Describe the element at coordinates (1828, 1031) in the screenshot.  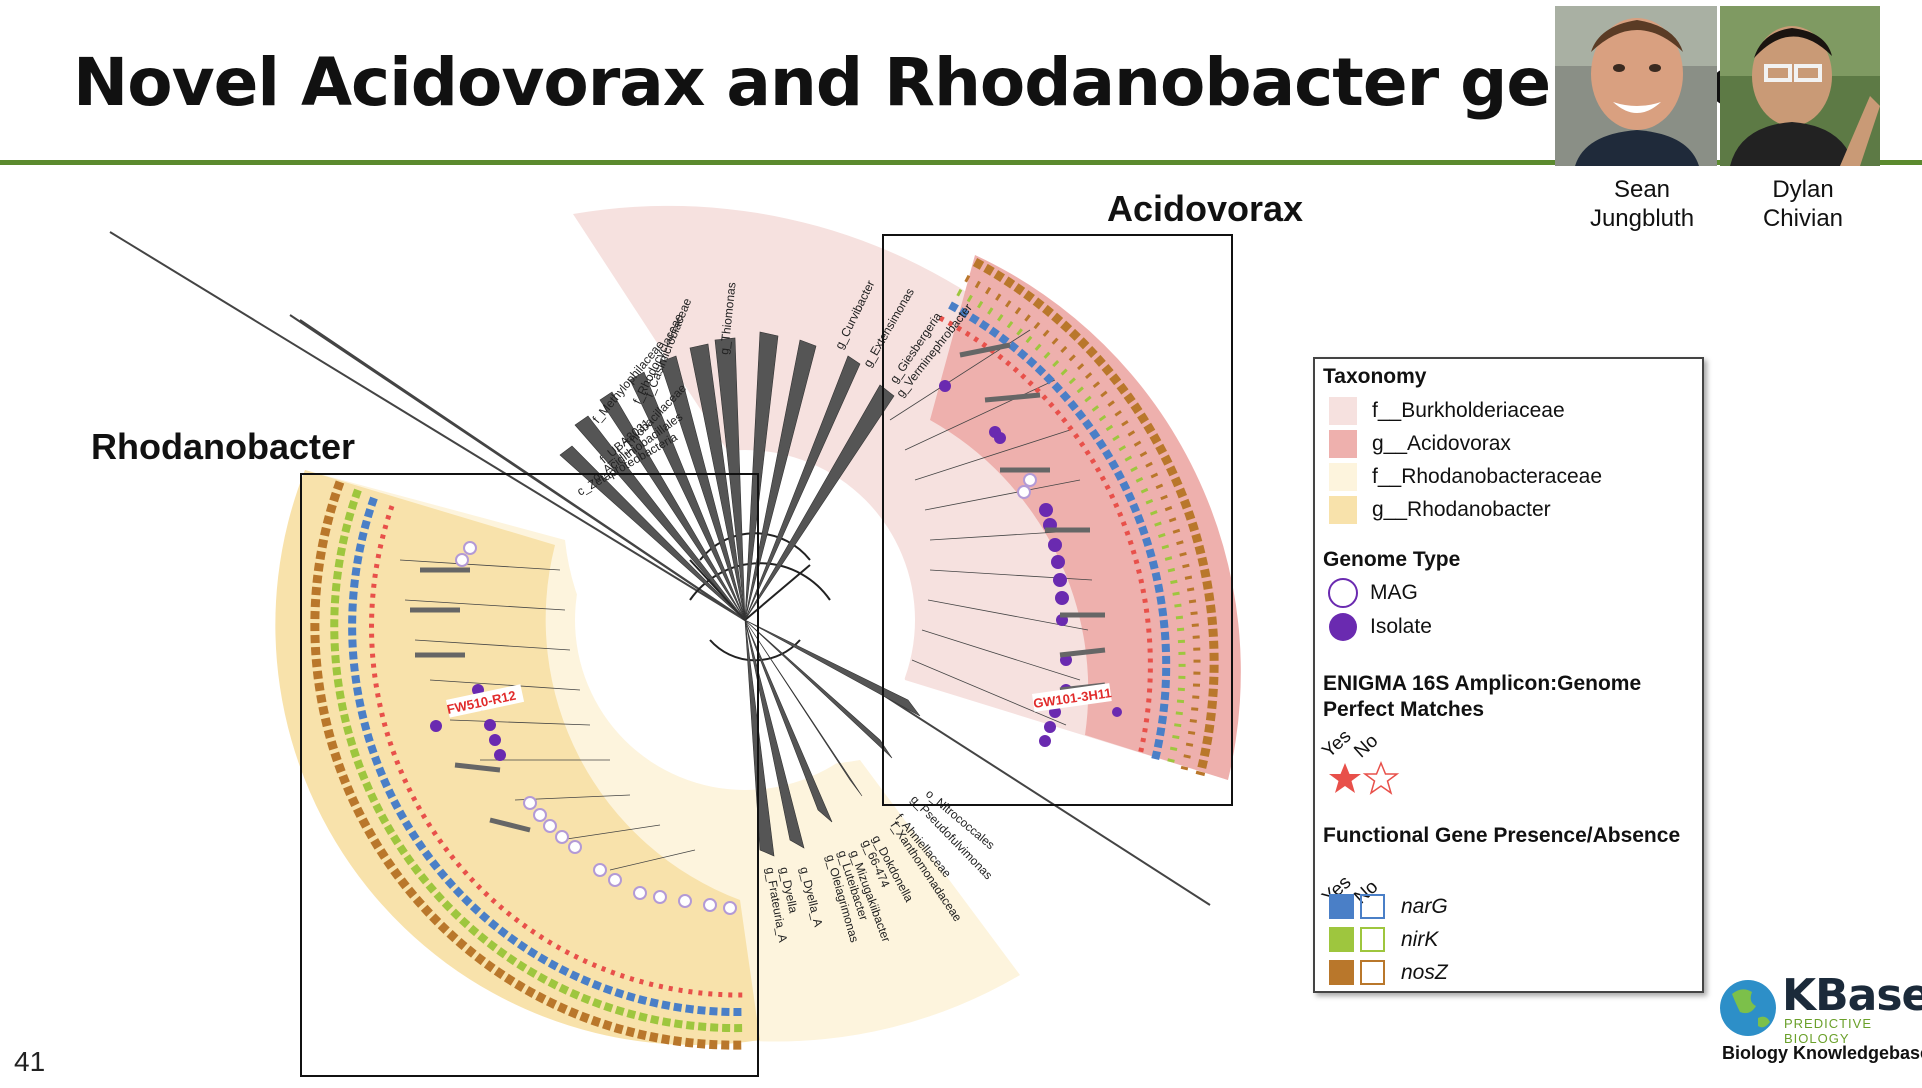
I see `kbase-tagline: PREDICTIVE BIOLOGY` at that location.